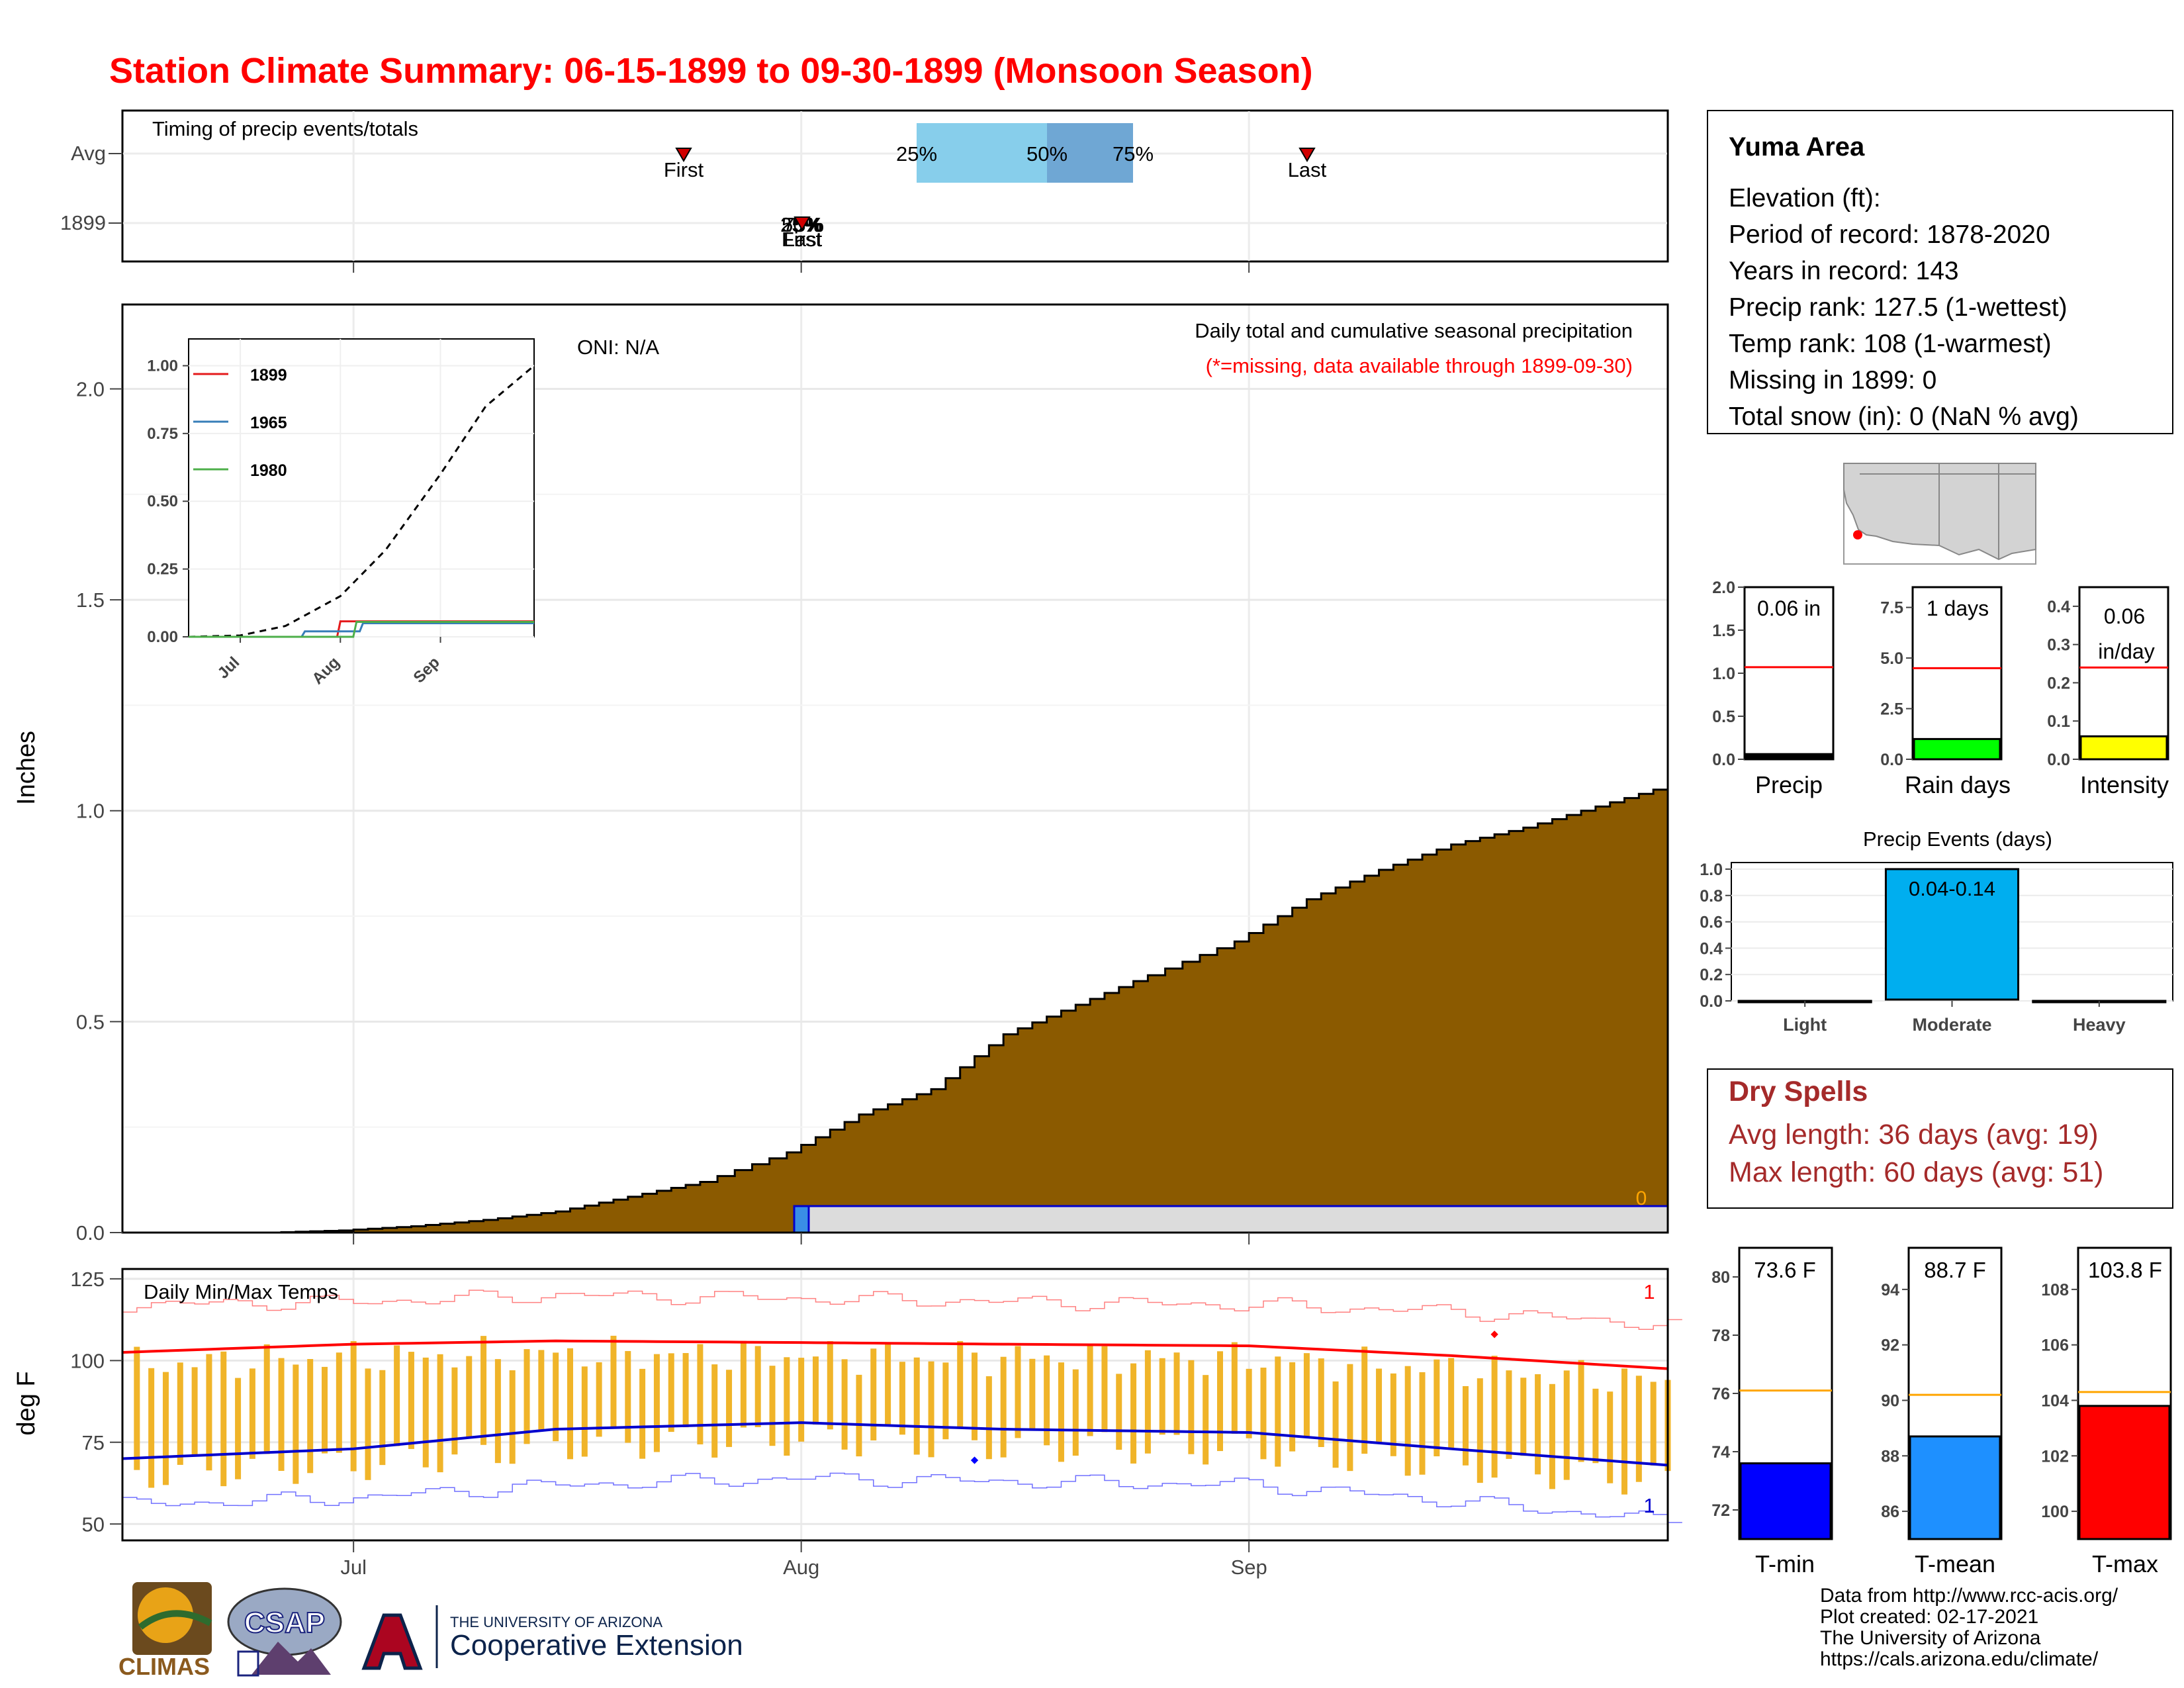 This screenshot has width=2184, height=1688. I want to click on inset-legend-1980: 1980, so click(268, 470).